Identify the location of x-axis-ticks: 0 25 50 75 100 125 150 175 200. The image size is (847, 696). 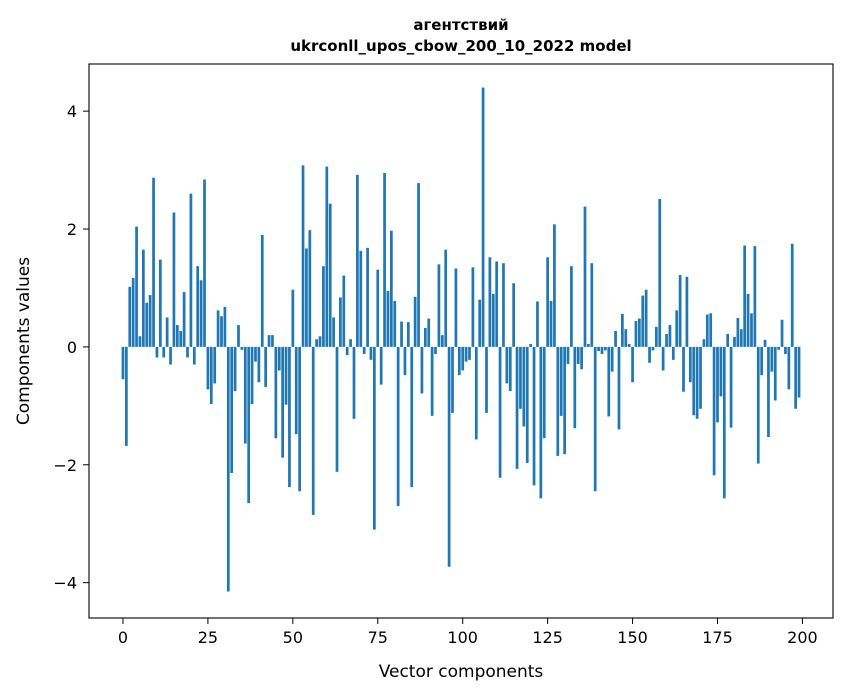
(468, 632).